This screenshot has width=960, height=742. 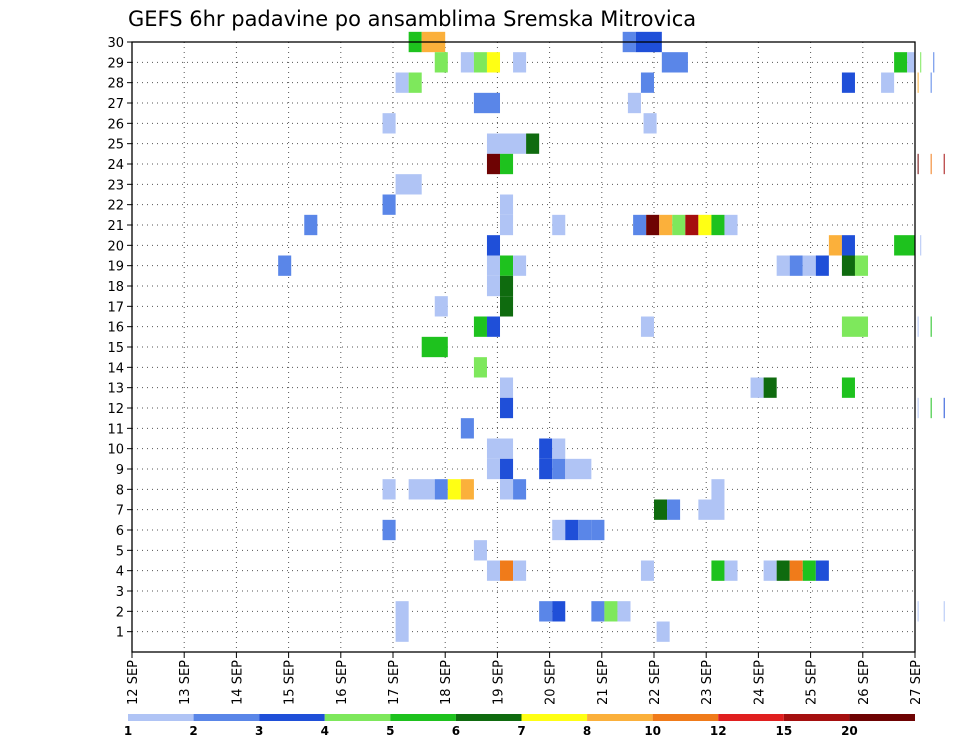 I want to click on y-tick-label: 4, so click(x=120, y=572).